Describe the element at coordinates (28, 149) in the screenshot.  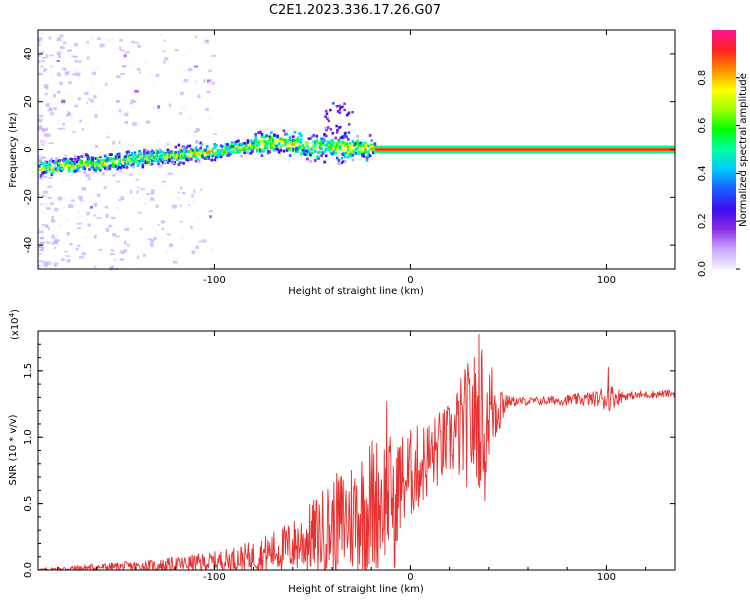
I see `spectrogram-y-tick-label: 0` at that location.